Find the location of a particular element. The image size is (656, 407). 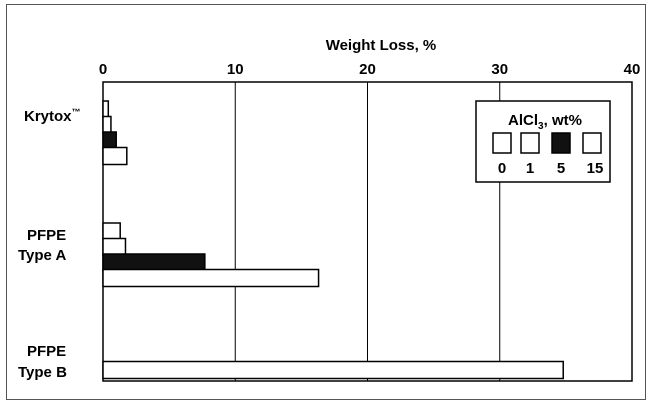

category-label-1-tm: ™ is located at coordinates (76, 112).